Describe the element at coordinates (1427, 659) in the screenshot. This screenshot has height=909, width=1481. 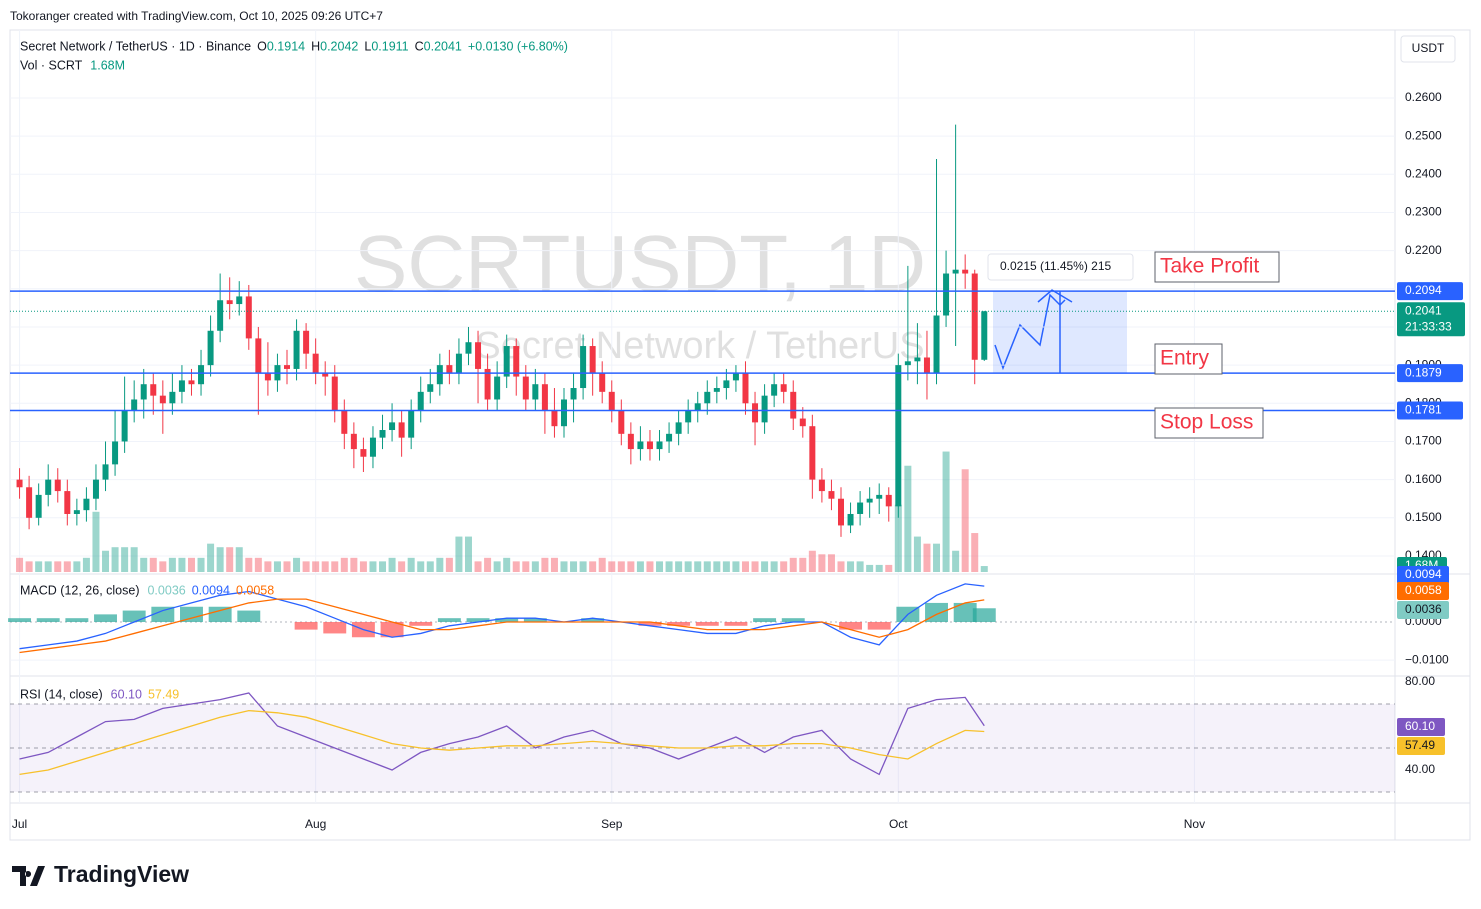
I see `macd-tick-label: −0.0100` at that location.